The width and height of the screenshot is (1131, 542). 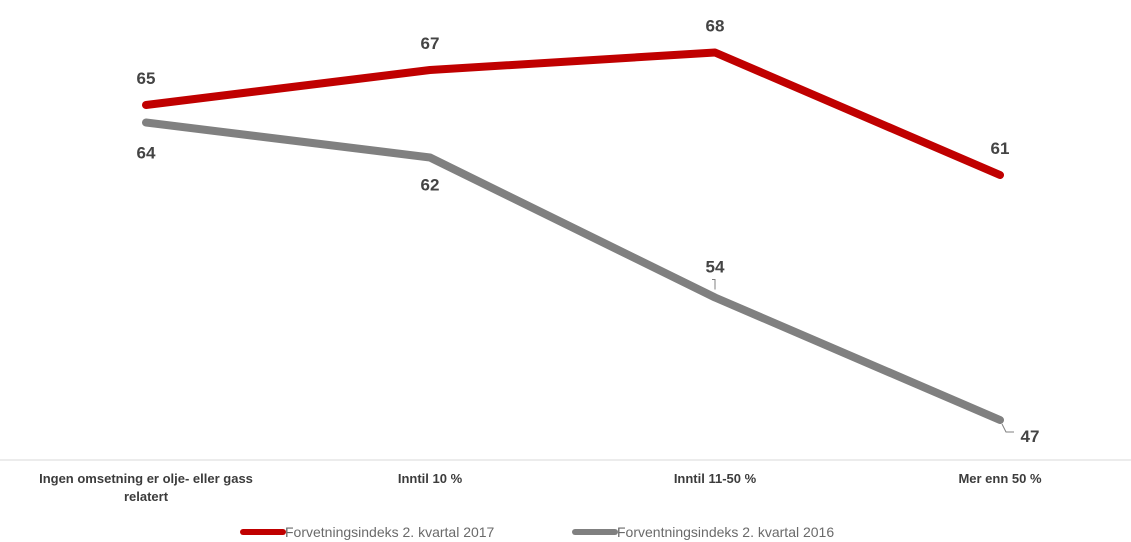 What do you see at coordinates (715, 26) in the screenshot?
I see `data-label: 68` at bounding box center [715, 26].